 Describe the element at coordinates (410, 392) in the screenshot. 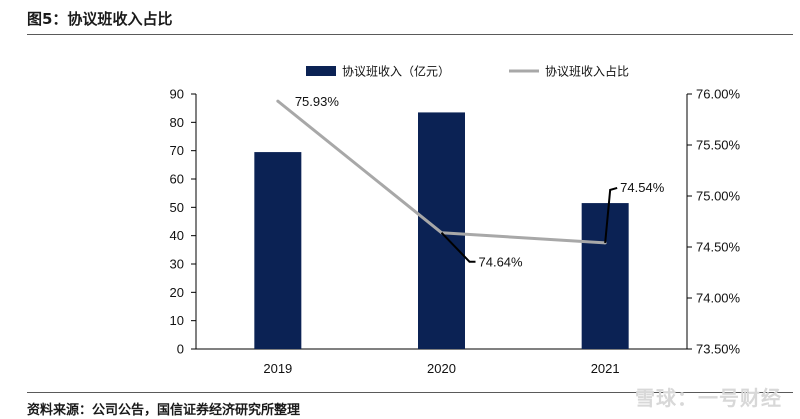

I see `bottom-divider` at that location.